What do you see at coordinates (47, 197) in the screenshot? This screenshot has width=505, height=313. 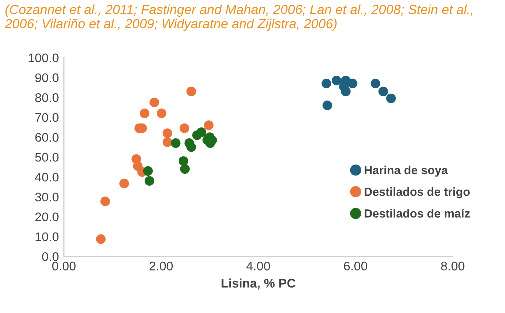 I see `y-tick-label: 30.0` at bounding box center [47, 197].